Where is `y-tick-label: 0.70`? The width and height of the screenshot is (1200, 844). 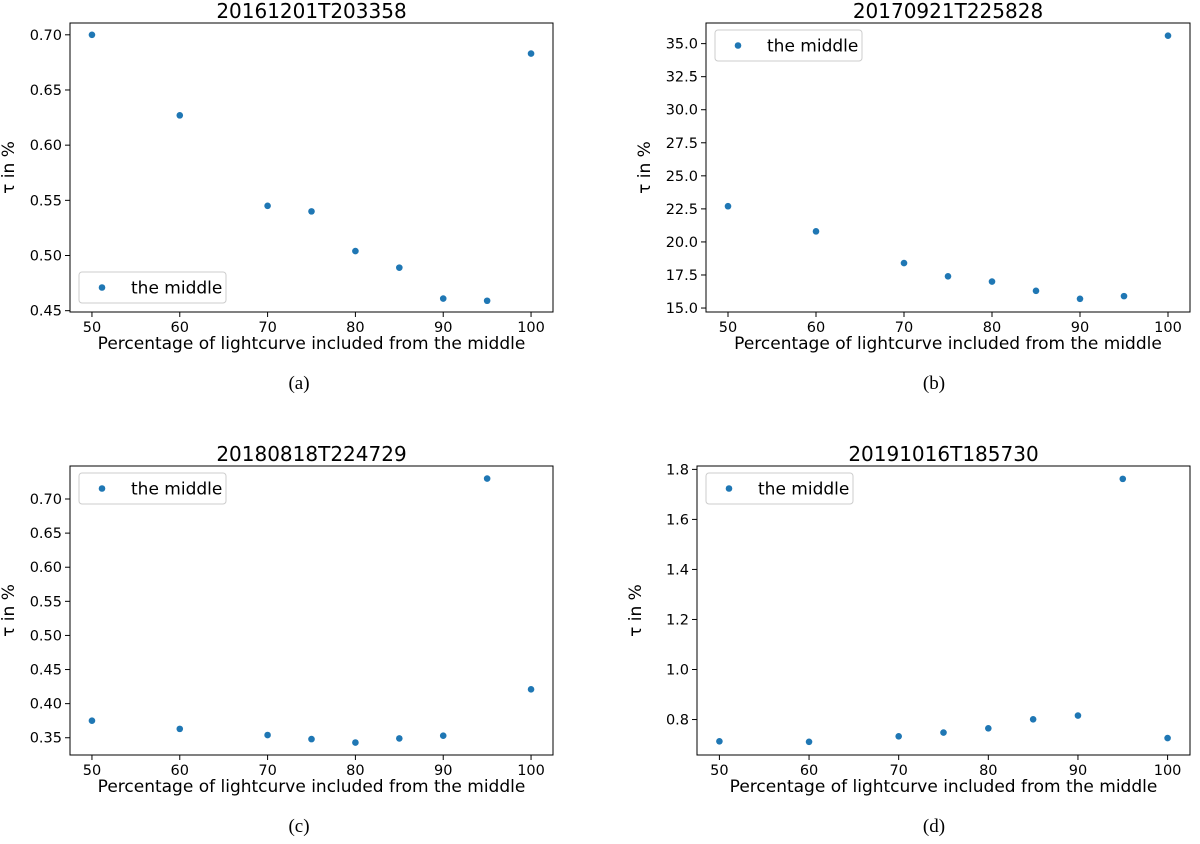 y-tick-label: 0.70 is located at coordinates (46, 36).